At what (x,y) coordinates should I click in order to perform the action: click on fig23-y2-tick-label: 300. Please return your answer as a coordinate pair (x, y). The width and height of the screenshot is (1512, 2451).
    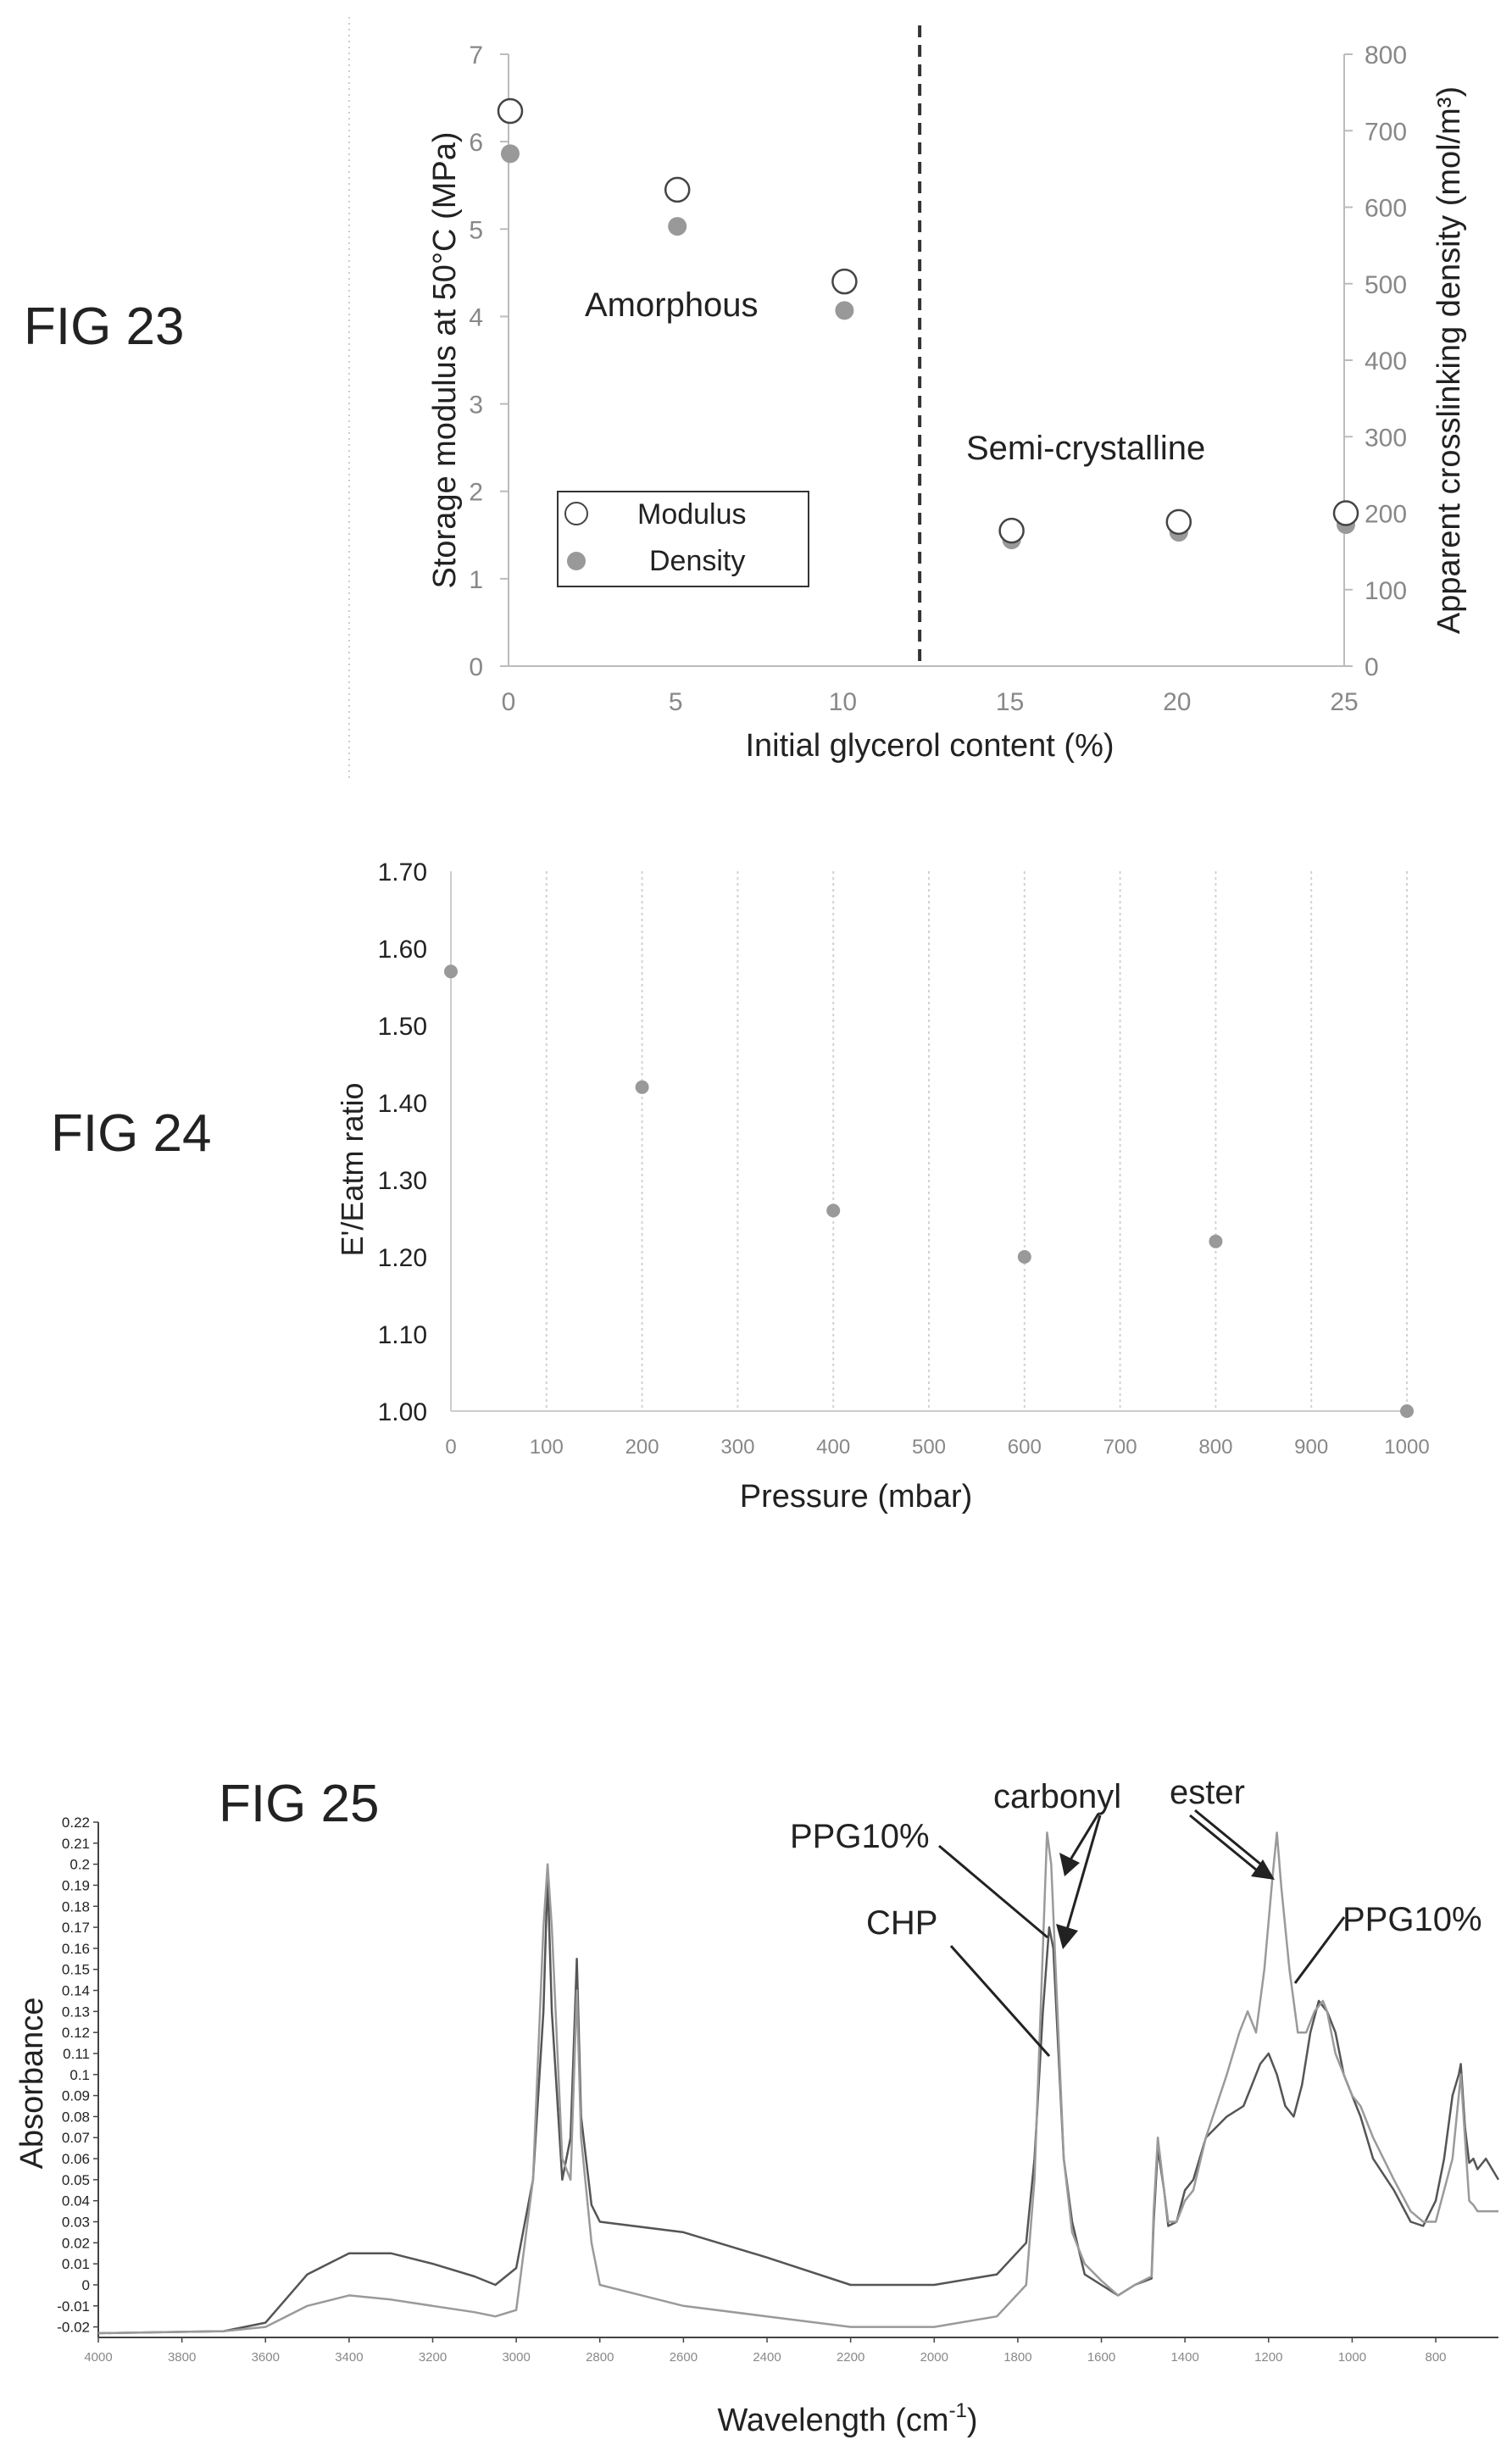
    Looking at the image, I should click on (1386, 438).